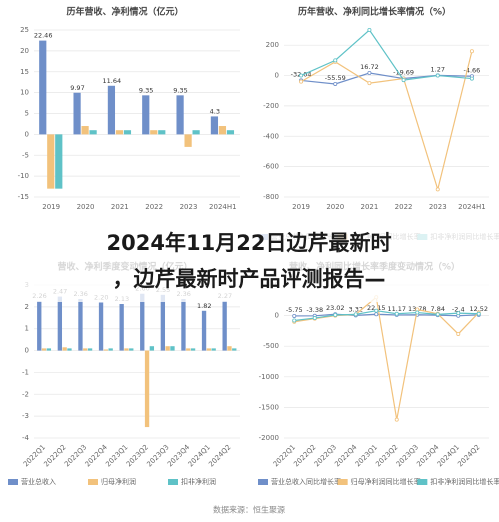  I want to click on value-label: 1.82, so click(204, 306).